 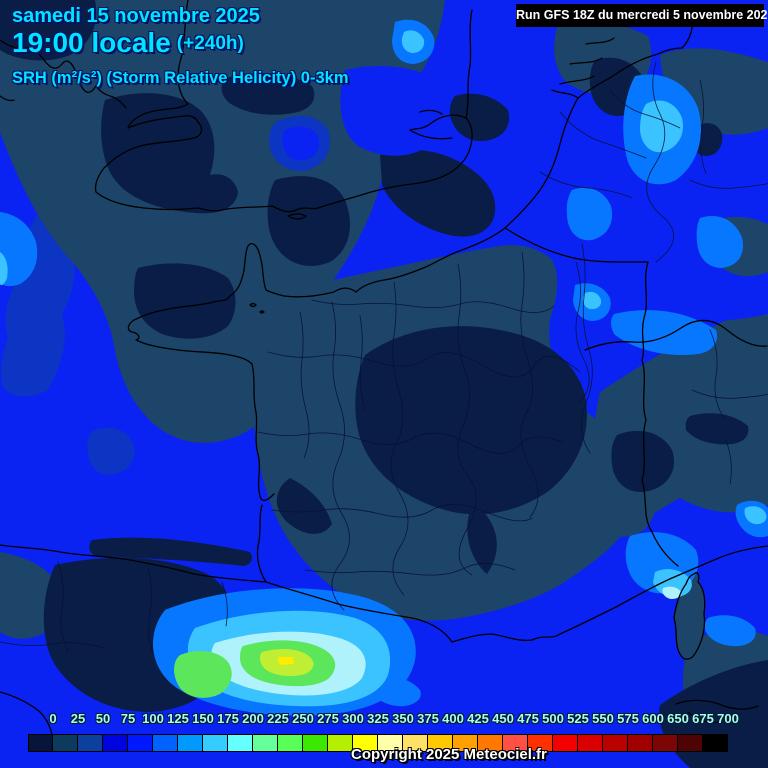 I want to click on scale-tick-label: 175, so click(x=228, y=718).